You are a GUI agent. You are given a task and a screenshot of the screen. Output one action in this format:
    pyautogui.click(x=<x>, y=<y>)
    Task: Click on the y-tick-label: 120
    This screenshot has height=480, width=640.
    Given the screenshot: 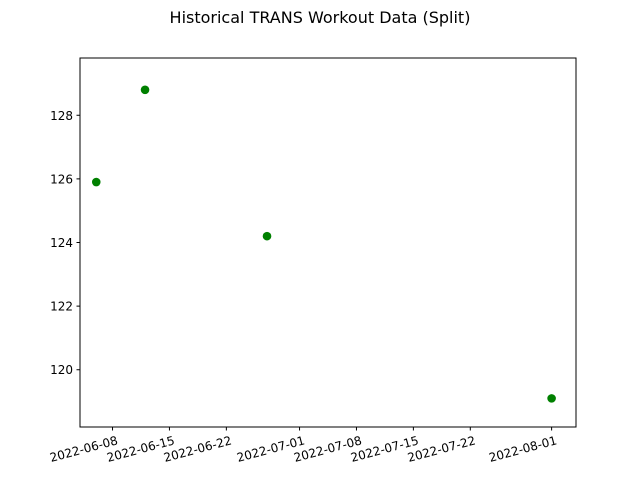 What is the action you would take?
    pyautogui.click(x=61, y=370)
    